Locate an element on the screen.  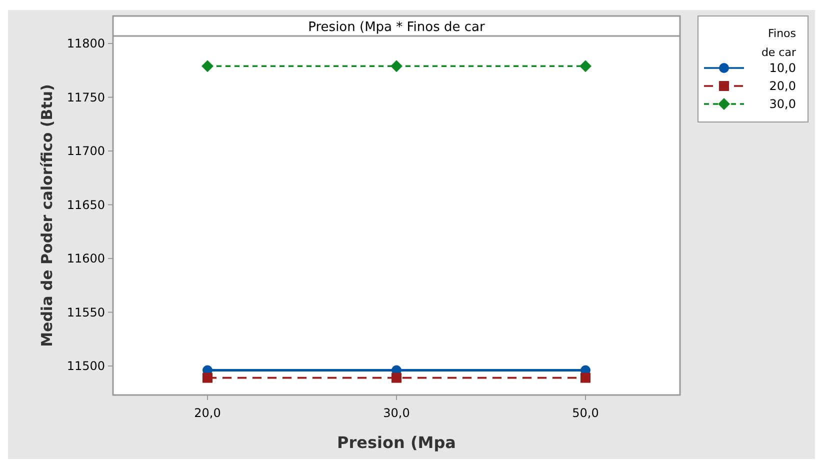
legend-title: Finos de car is located at coordinates (778, 43).